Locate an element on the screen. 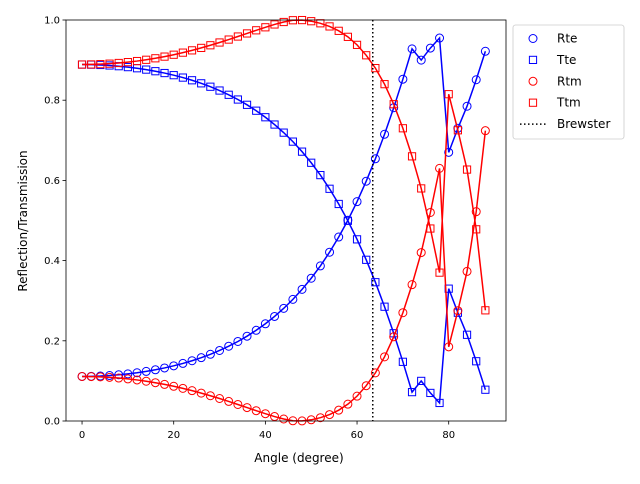 The image size is (640, 484). x-tick-label: 60 is located at coordinates (357, 435).